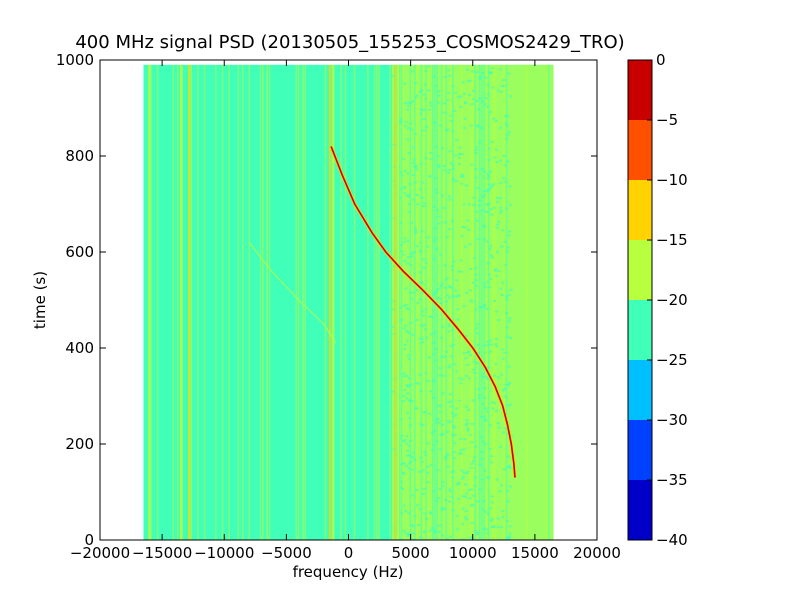  I want to click on x-tick-label: −10000, so click(224, 553).